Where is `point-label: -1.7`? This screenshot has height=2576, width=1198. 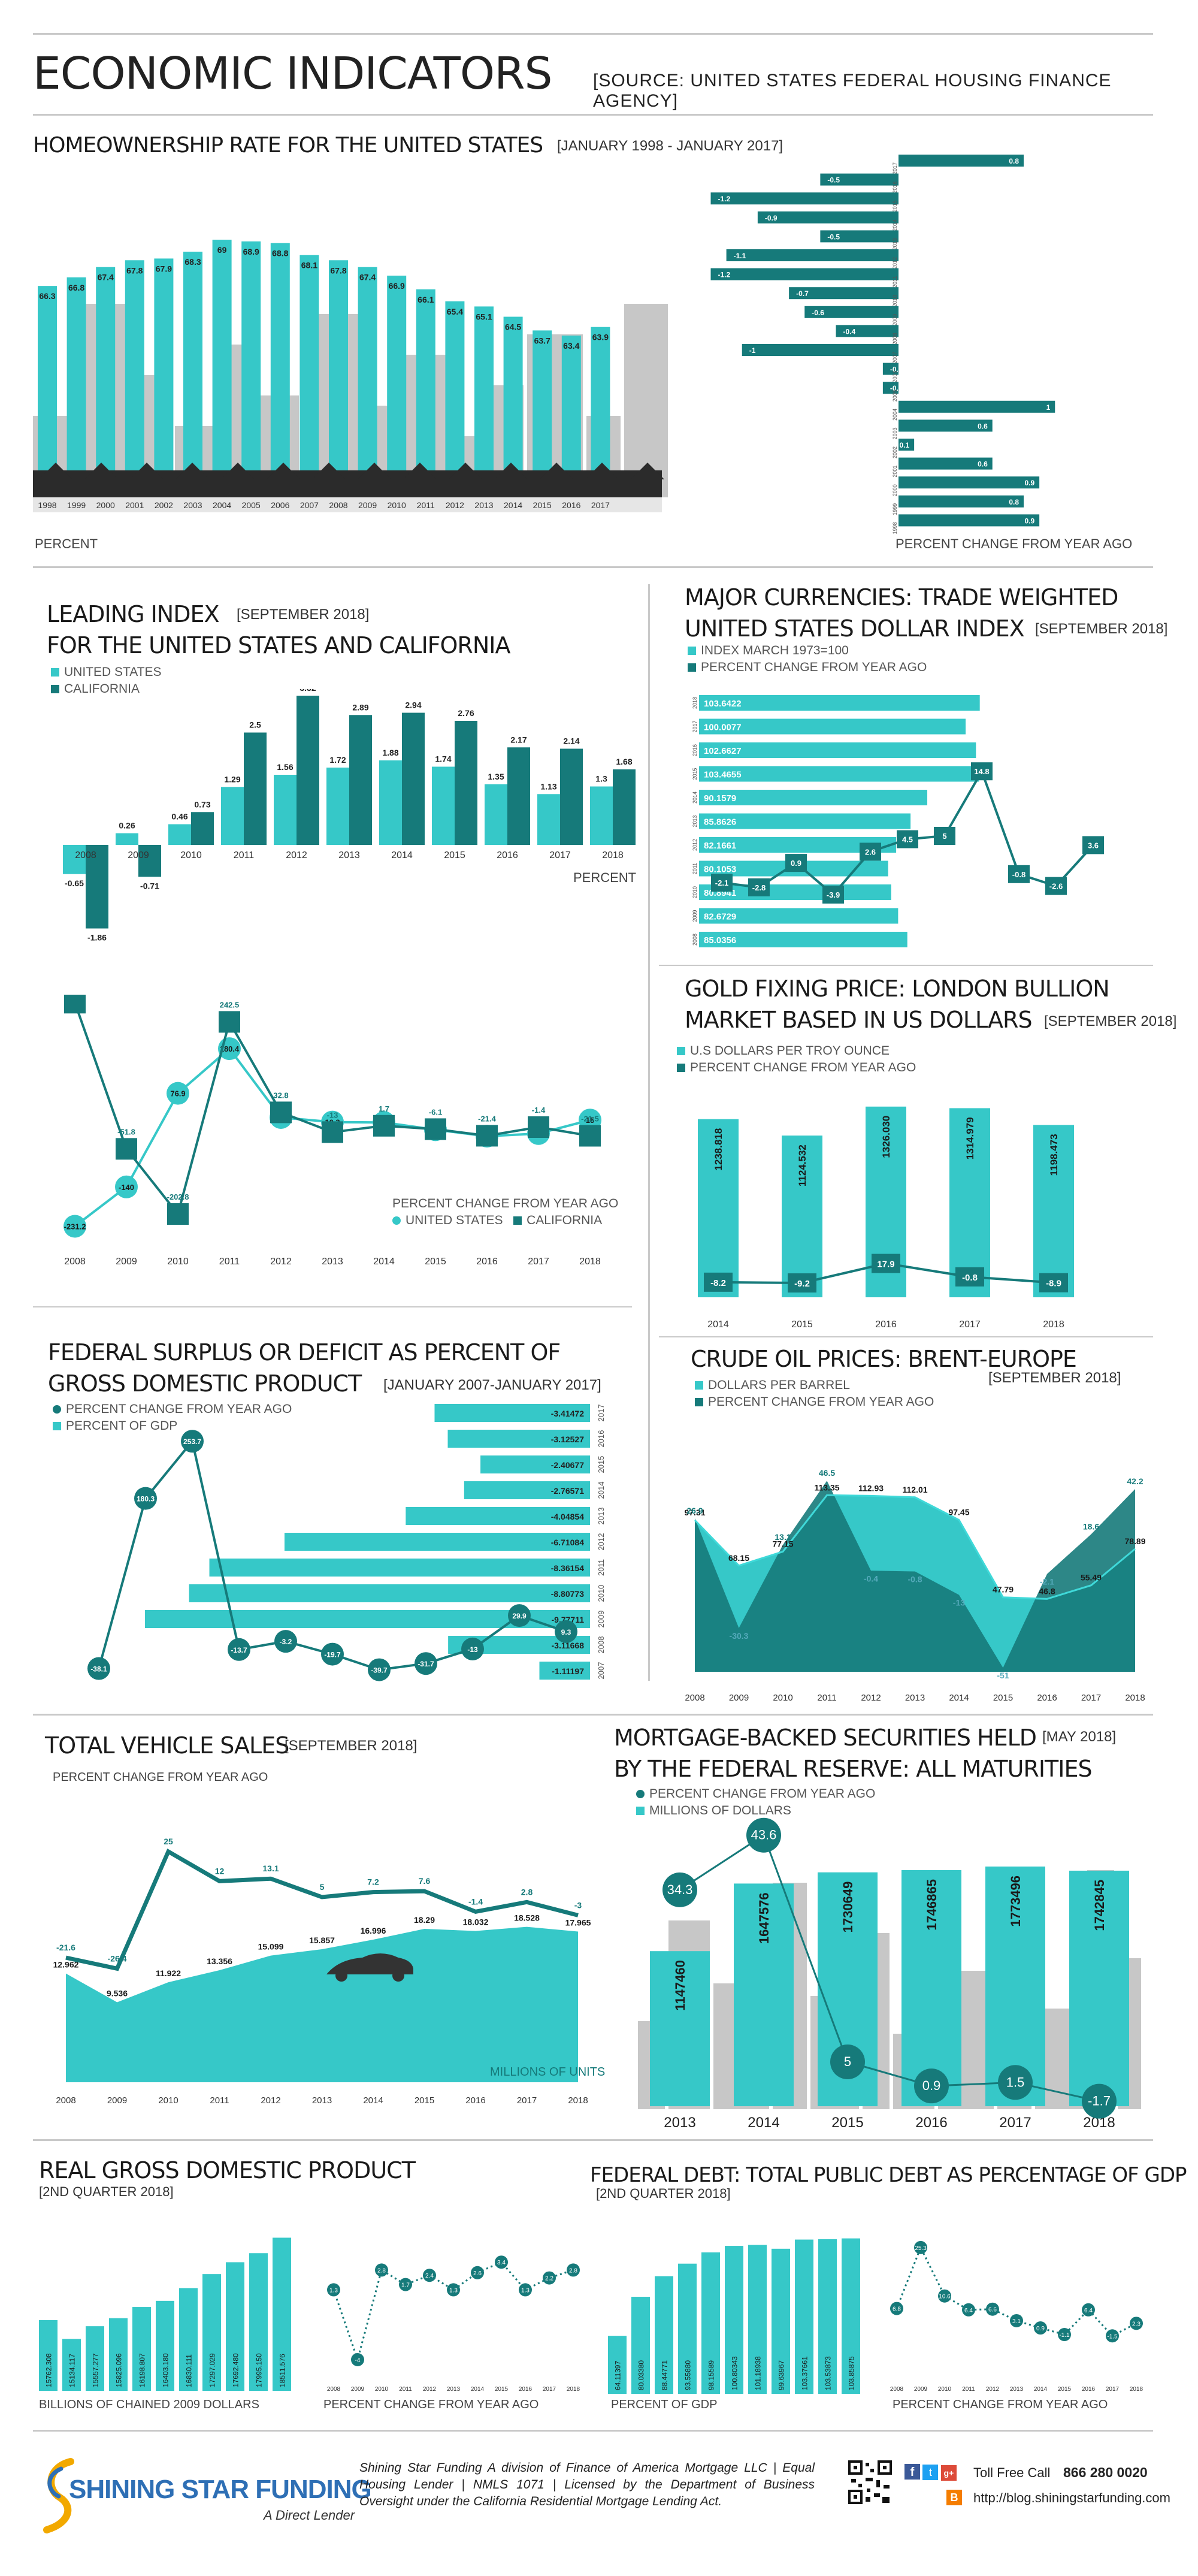 point-label: -1.7 is located at coordinates (1099, 2102).